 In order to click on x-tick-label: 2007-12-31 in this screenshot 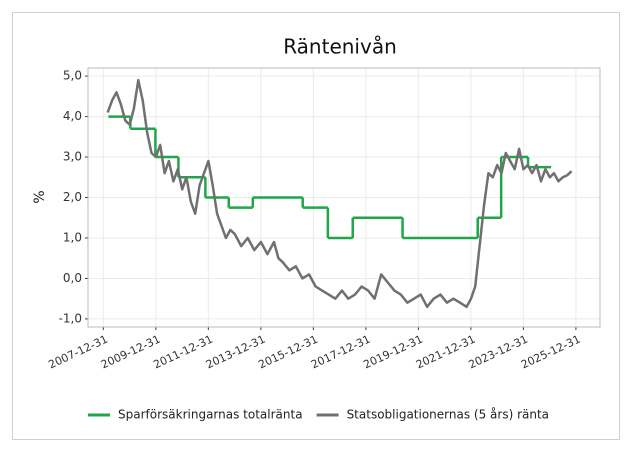, I will do `click(77, 352)`.